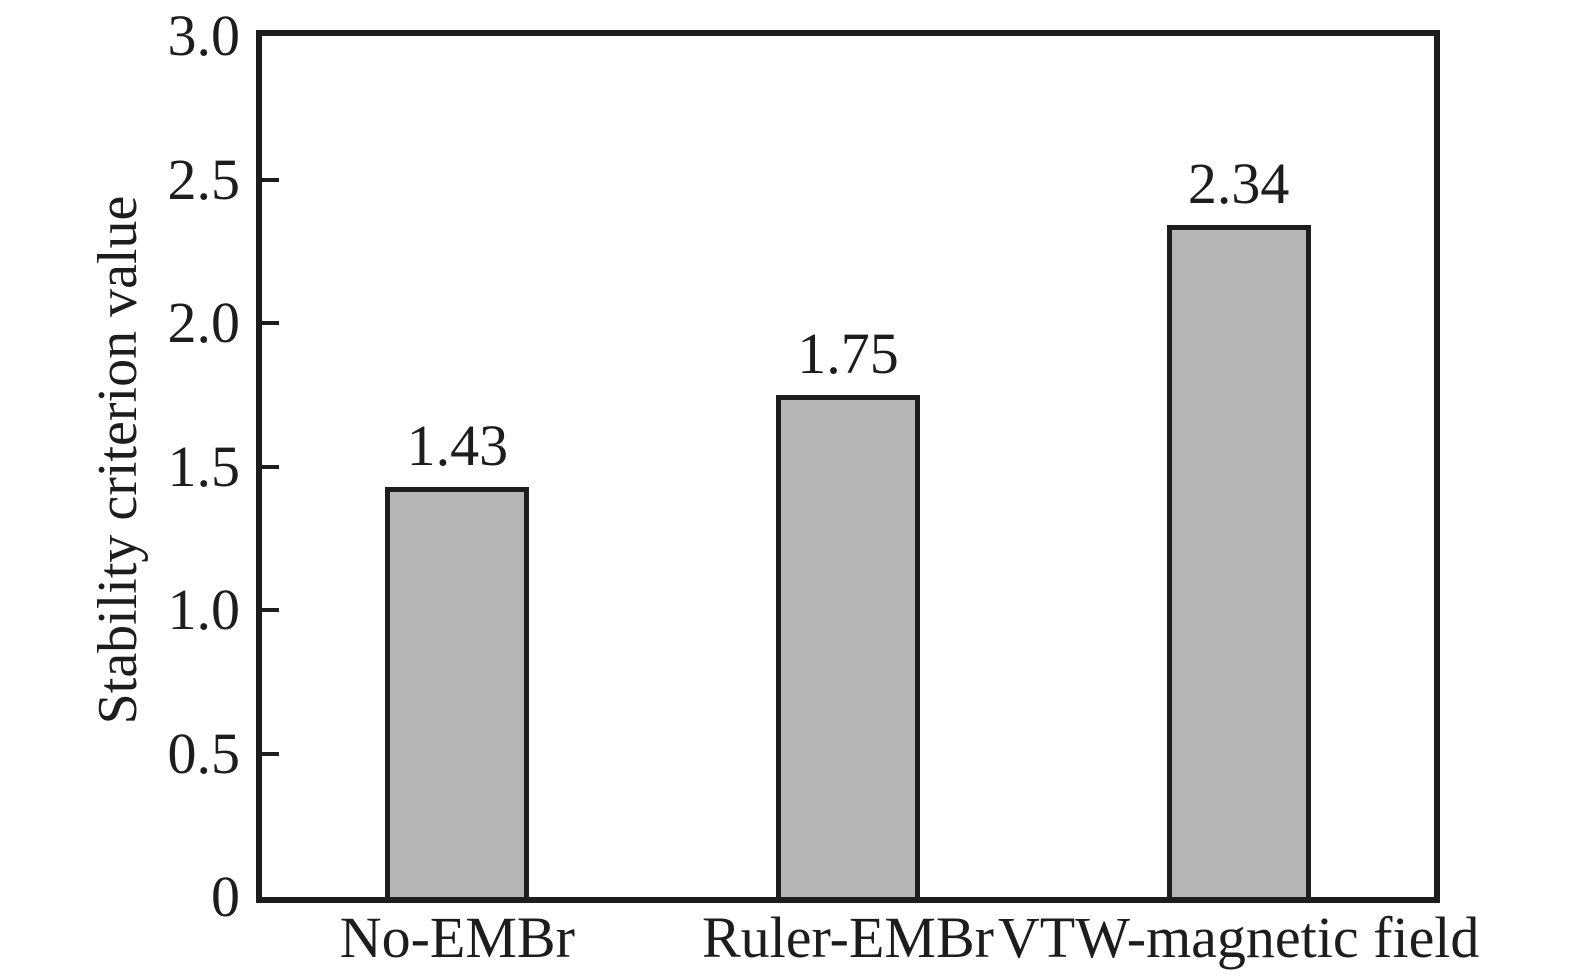 The width and height of the screenshot is (1575, 980). I want to click on y-tick-label-1-5: 1.5, so click(204, 466).